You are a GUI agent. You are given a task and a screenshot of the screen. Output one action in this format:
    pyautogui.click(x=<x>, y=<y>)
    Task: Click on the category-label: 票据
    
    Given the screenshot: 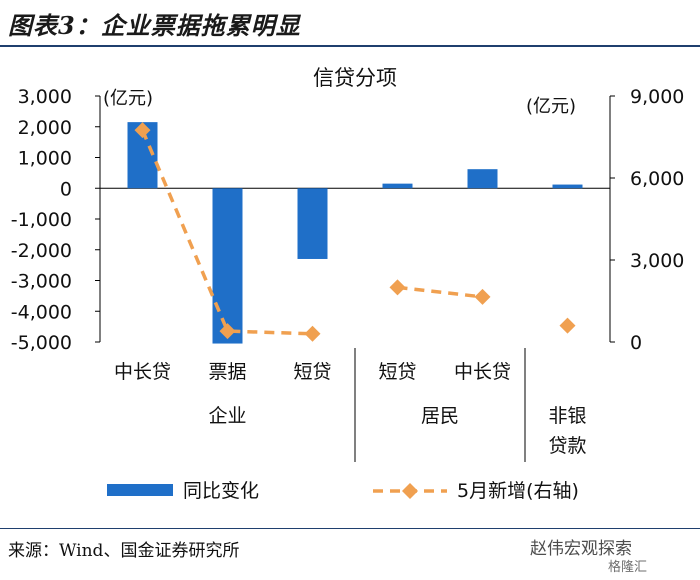 What is the action you would take?
    pyautogui.click(x=227, y=372)
    